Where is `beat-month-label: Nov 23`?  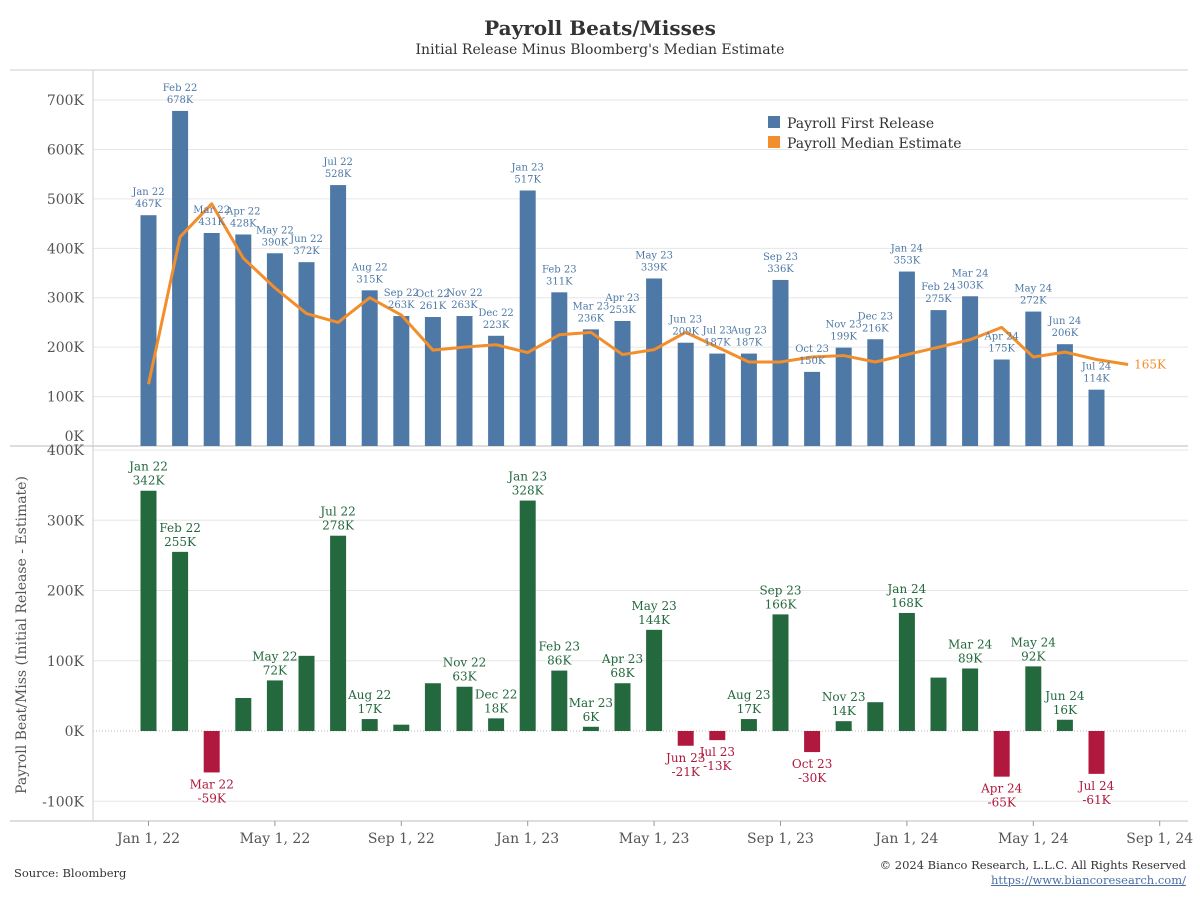
beat-month-label: Nov 23 is located at coordinates (844, 697).